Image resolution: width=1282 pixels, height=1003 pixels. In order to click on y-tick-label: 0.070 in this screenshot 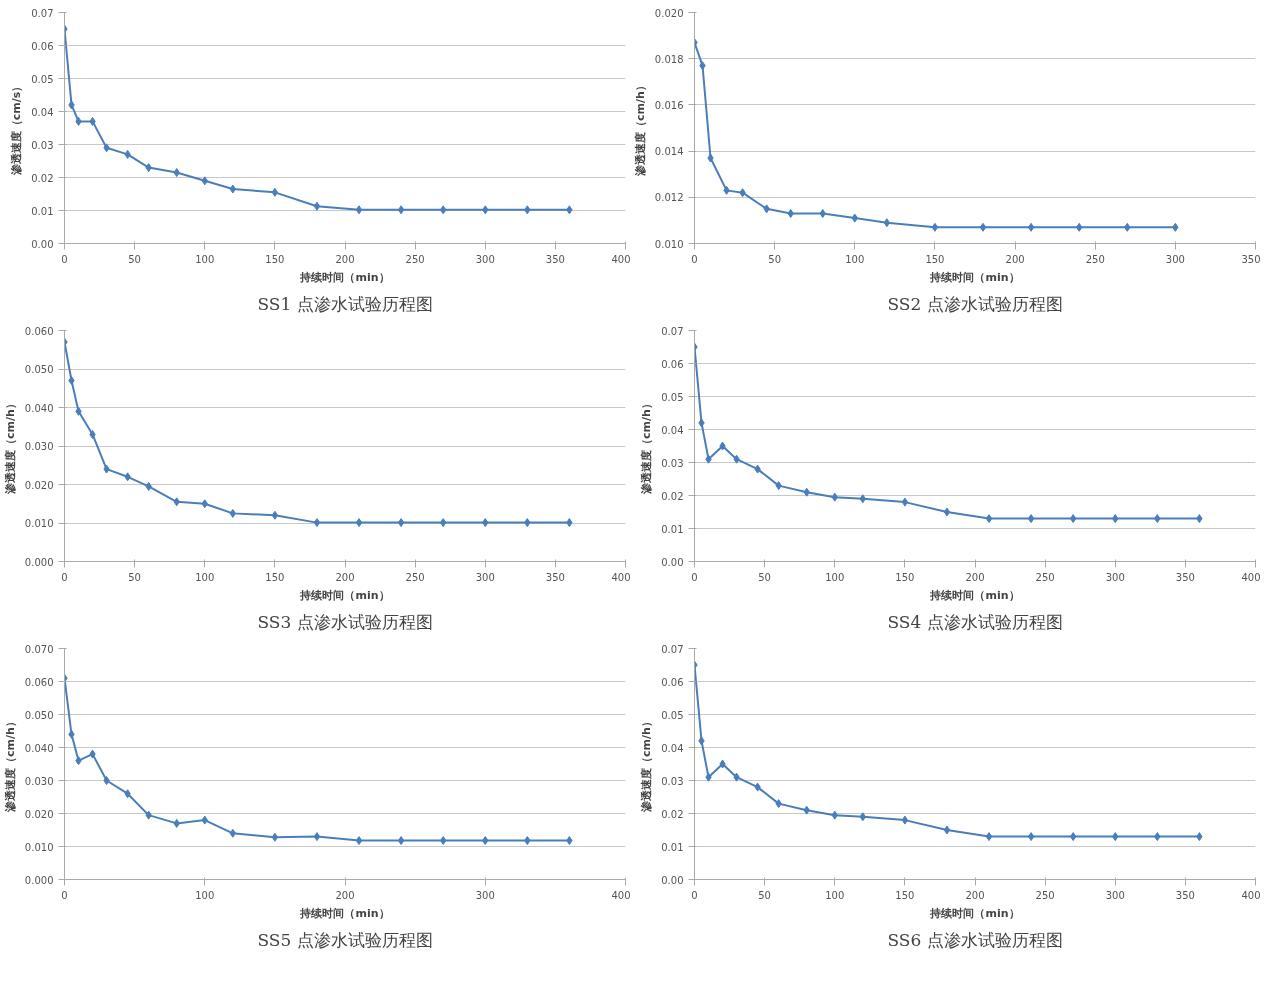, I will do `click(39, 649)`.